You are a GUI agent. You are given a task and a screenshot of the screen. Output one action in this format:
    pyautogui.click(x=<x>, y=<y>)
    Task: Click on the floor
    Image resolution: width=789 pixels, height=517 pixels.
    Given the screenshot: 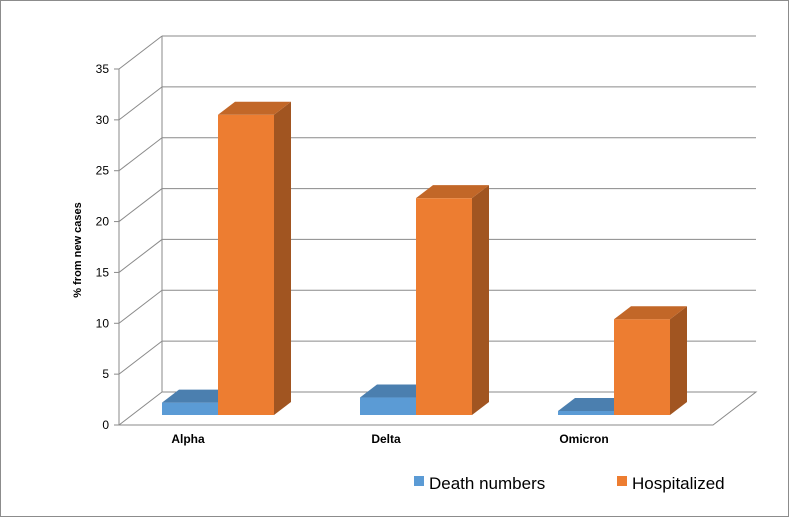 What is the action you would take?
    pyautogui.click(x=437, y=408)
    